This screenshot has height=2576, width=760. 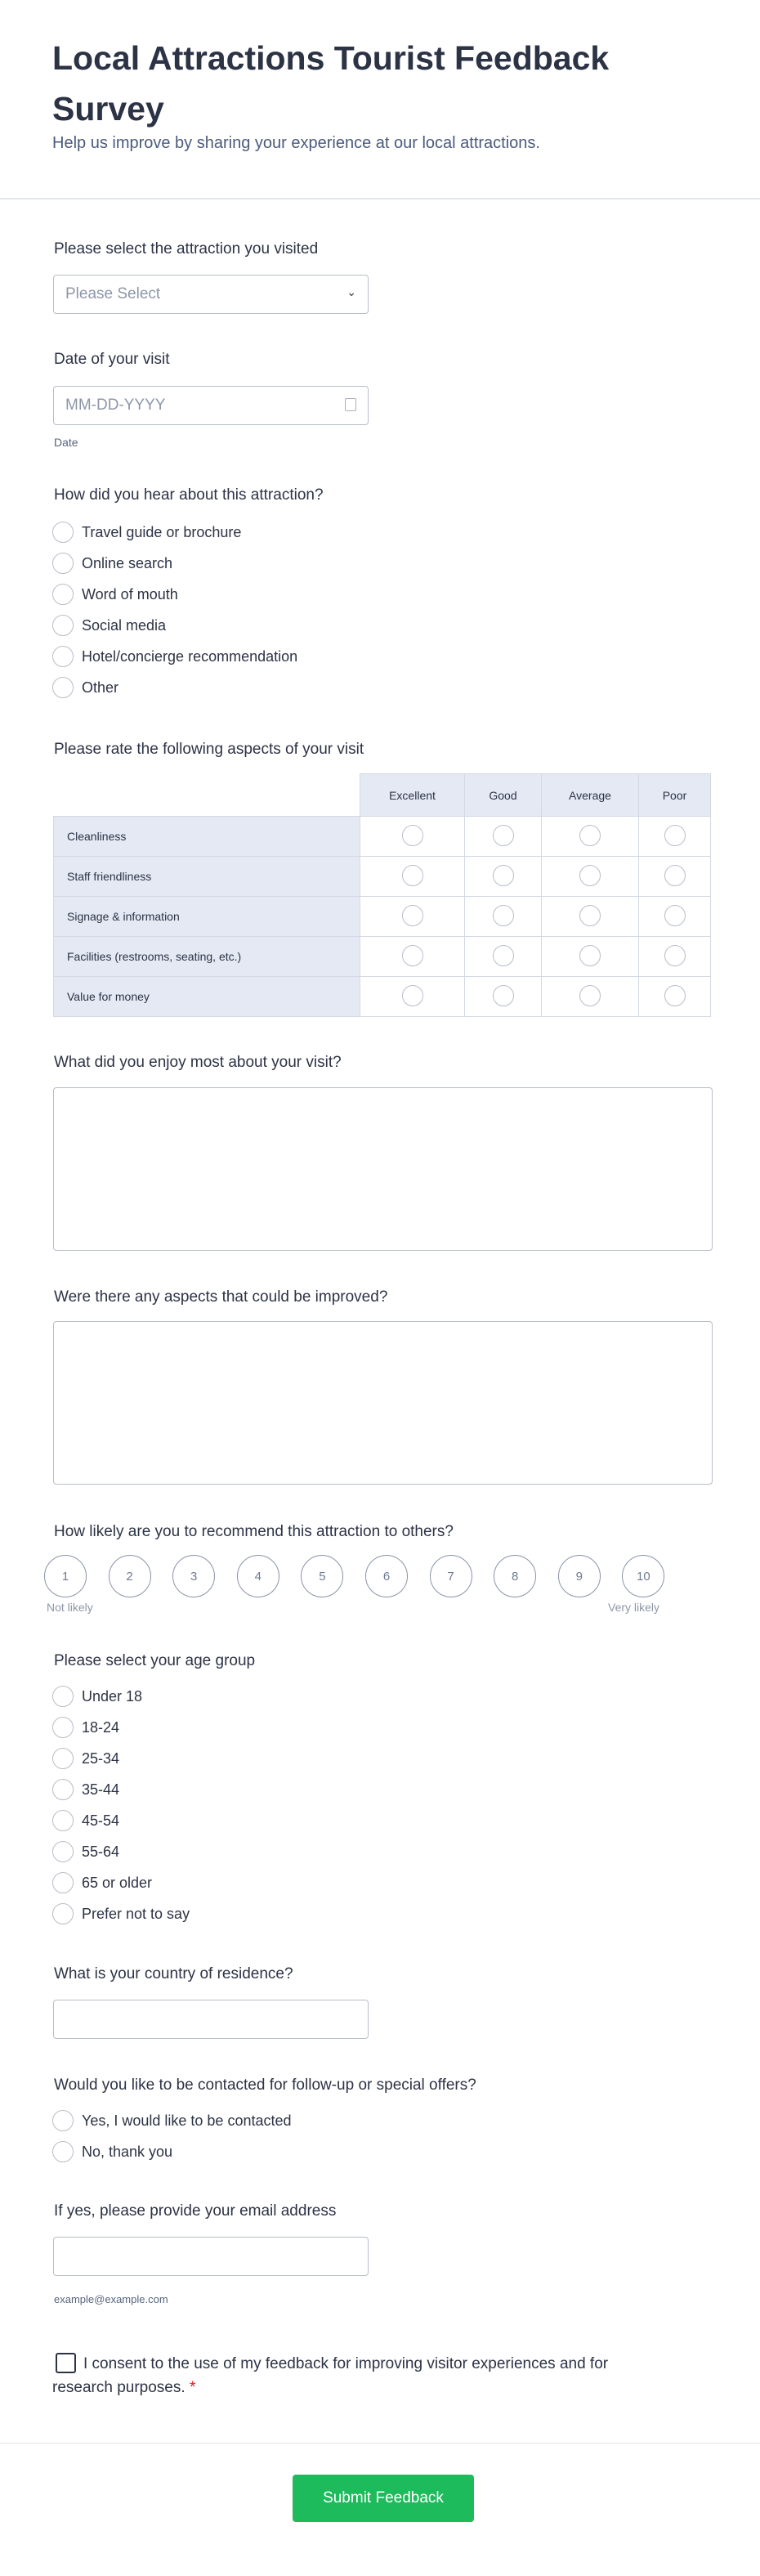 What do you see at coordinates (162, 531) in the screenshot?
I see `option-label: Travel guide or brochure` at bounding box center [162, 531].